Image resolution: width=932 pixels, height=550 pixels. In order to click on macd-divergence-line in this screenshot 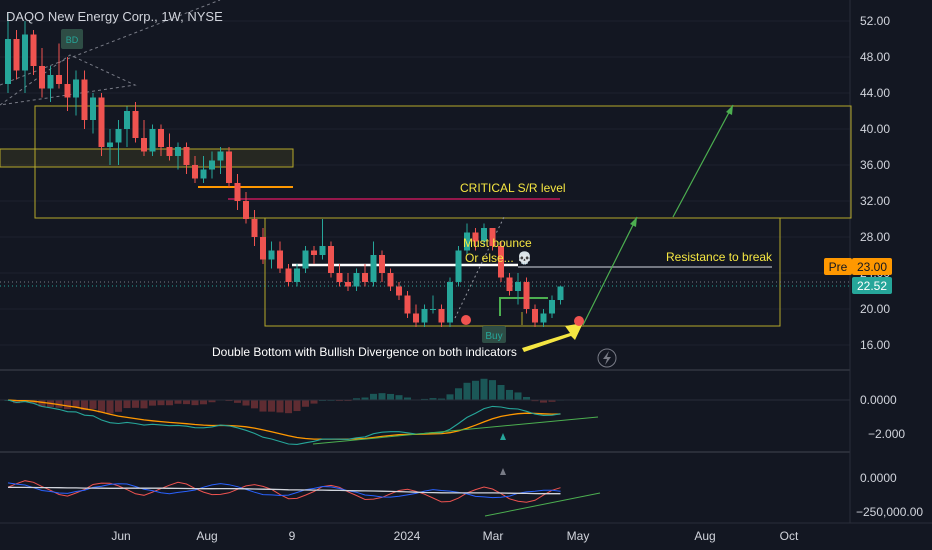, I will do `click(455, 430)`.